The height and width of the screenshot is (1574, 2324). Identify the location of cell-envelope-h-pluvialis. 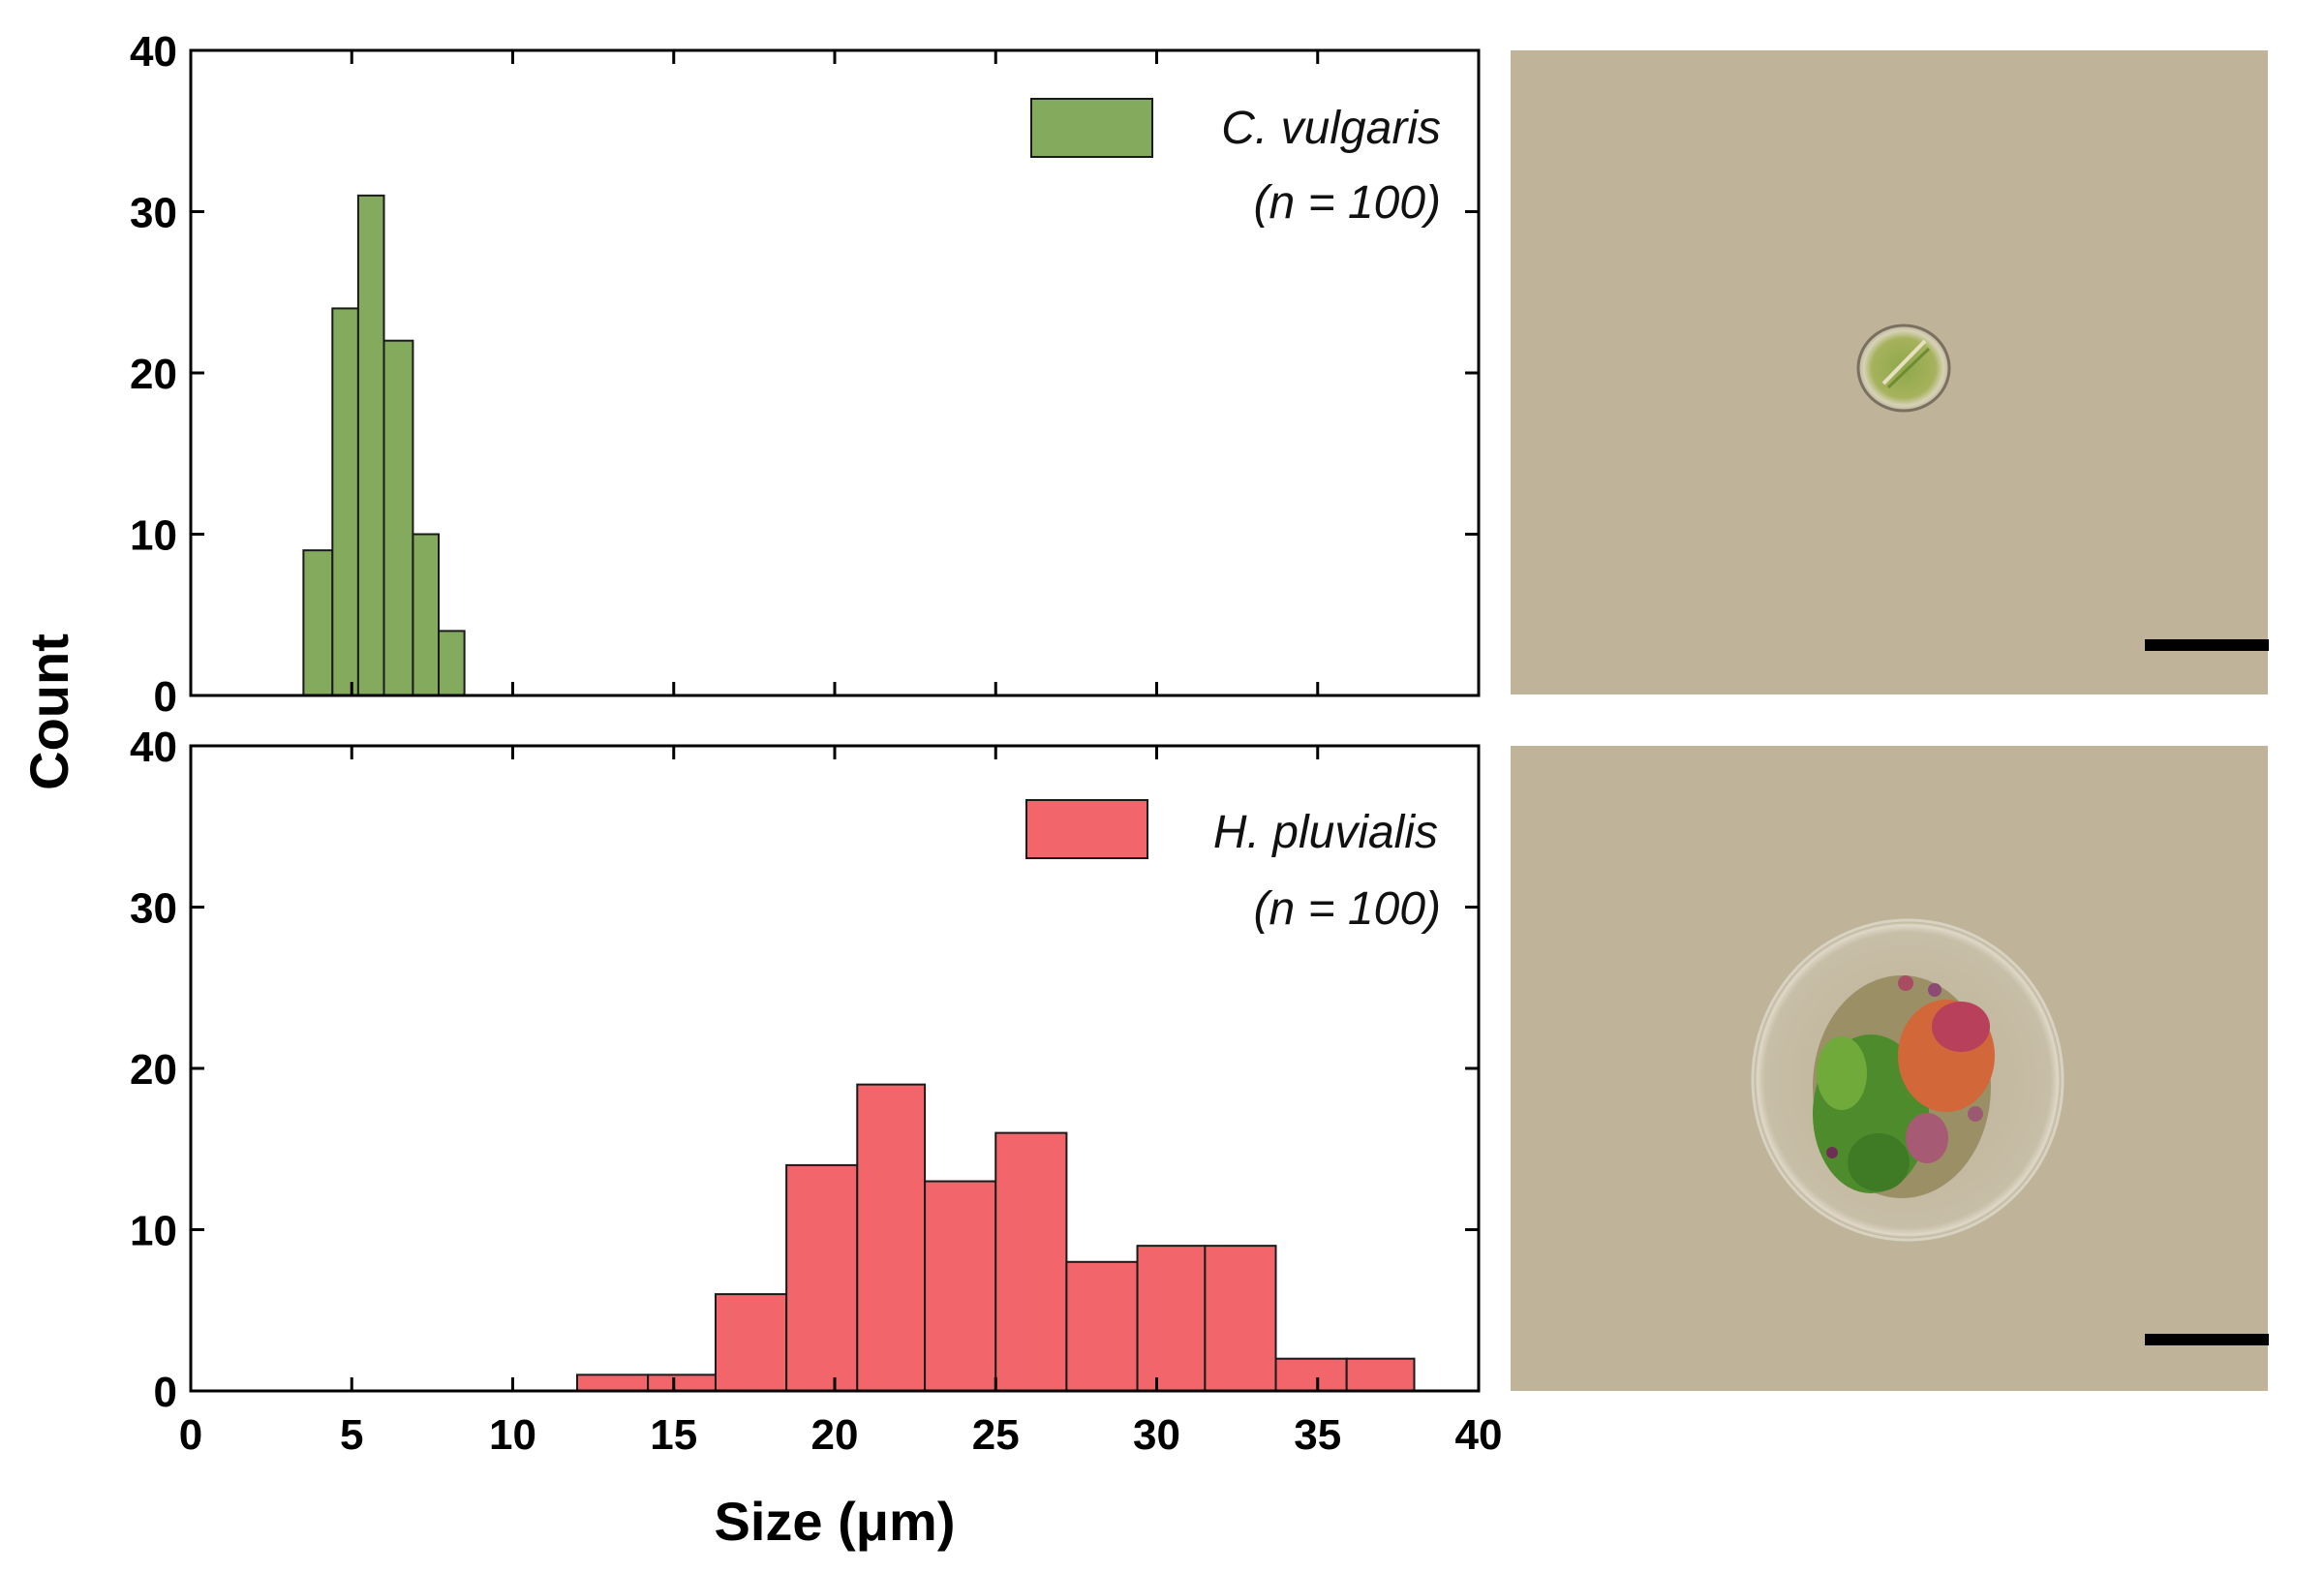
(1908, 1080).